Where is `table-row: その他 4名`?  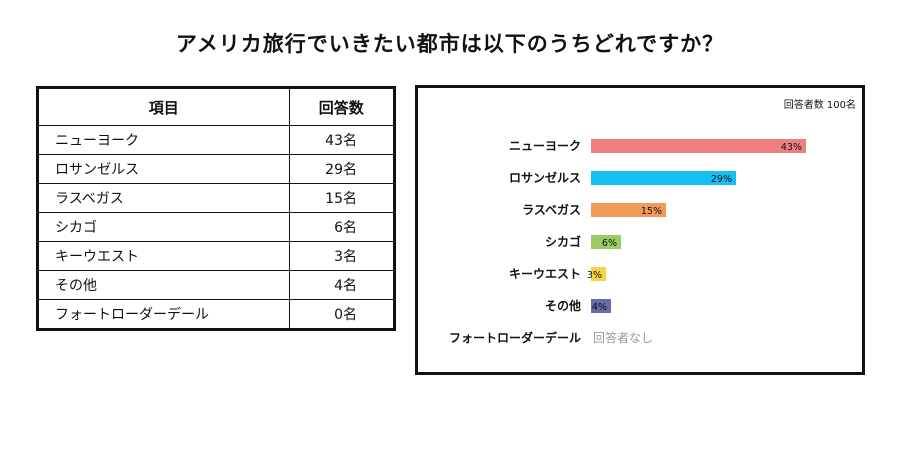 table-row: その他 4名 is located at coordinates (216, 285).